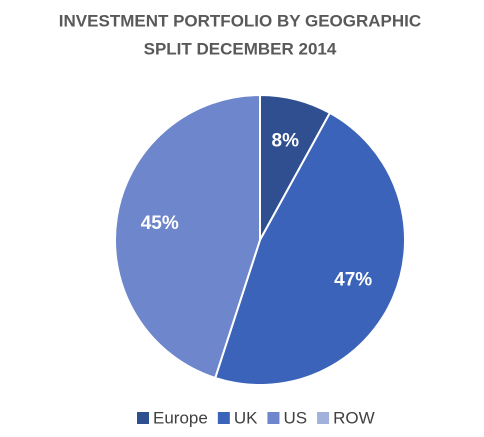  Describe the element at coordinates (295, 417) in the screenshot. I see `legend-label: US` at that location.